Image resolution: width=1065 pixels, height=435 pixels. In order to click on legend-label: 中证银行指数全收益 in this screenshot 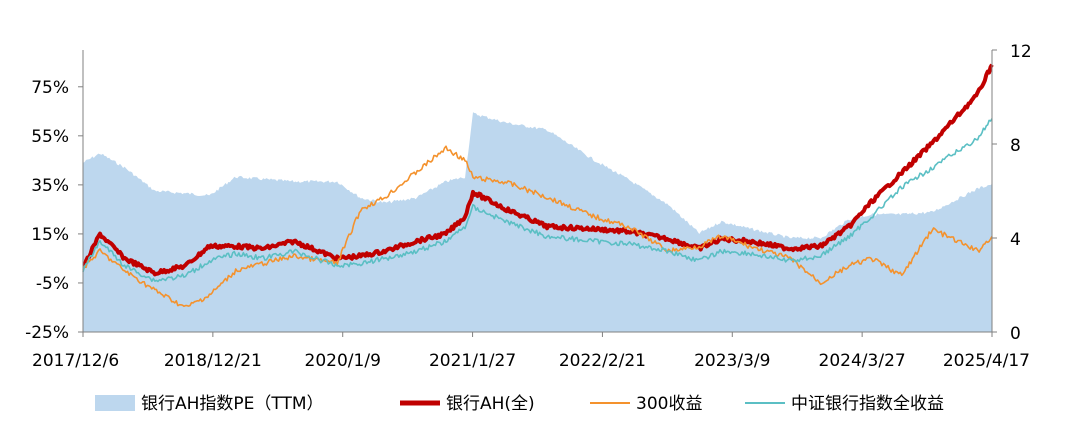, I will do `click(867, 404)`.